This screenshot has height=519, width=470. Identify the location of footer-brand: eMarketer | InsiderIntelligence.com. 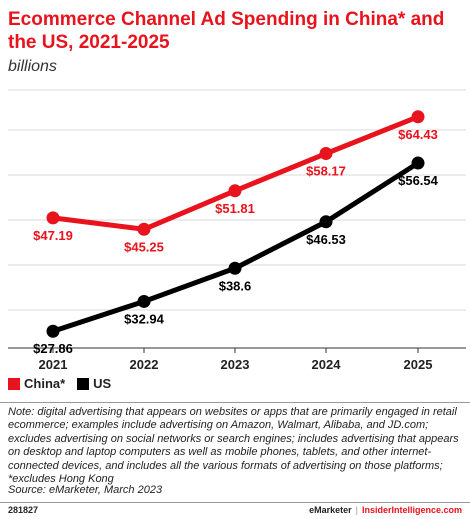
(385, 510).